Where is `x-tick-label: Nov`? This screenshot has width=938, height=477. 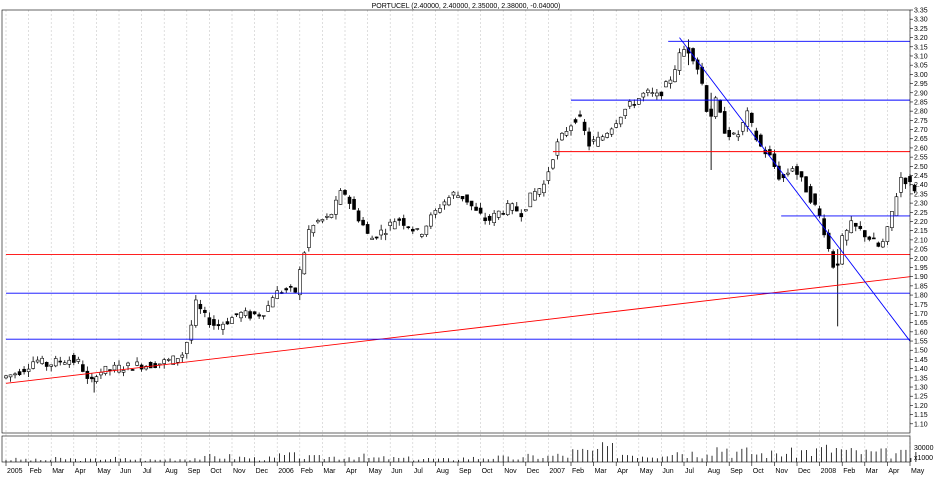 x-tick-label: Nov is located at coordinates (510, 471).